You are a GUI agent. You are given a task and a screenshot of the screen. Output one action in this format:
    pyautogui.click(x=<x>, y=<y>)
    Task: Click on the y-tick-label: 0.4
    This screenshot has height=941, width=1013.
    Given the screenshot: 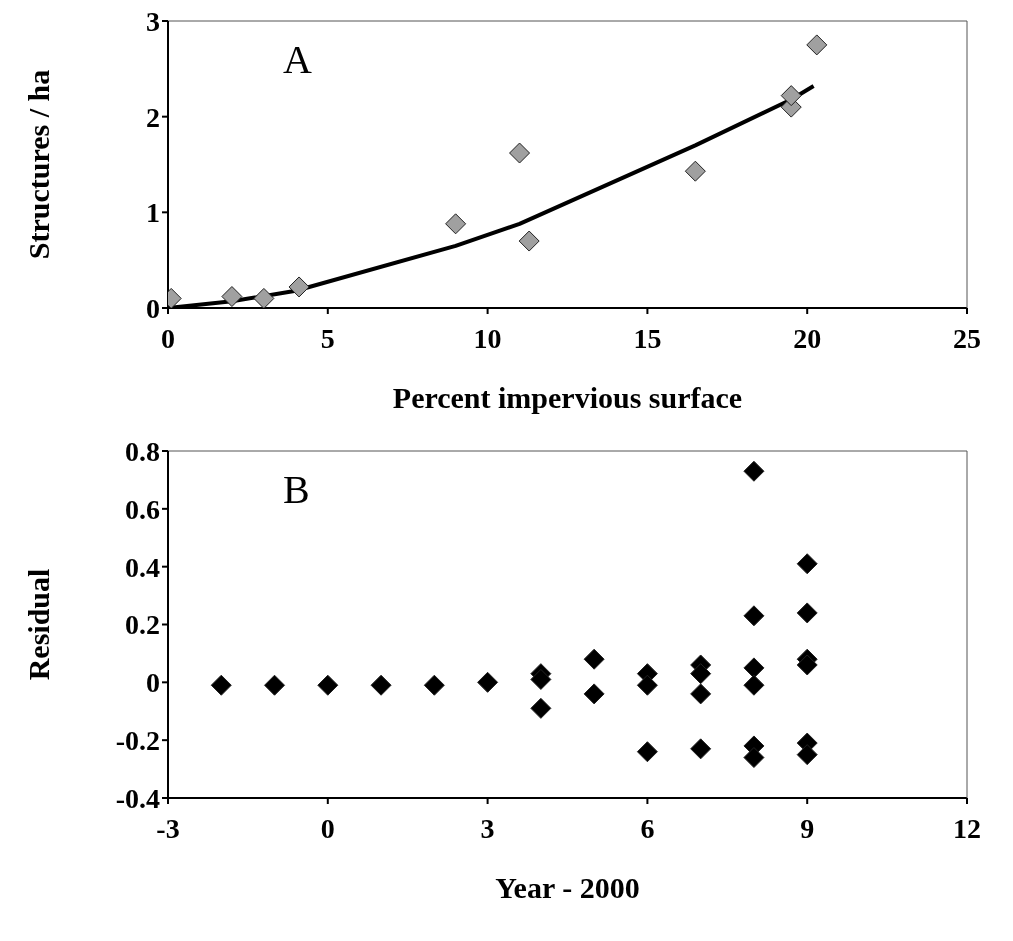 What is the action you would take?
    pyautogui.click(x=142, y=567)
    